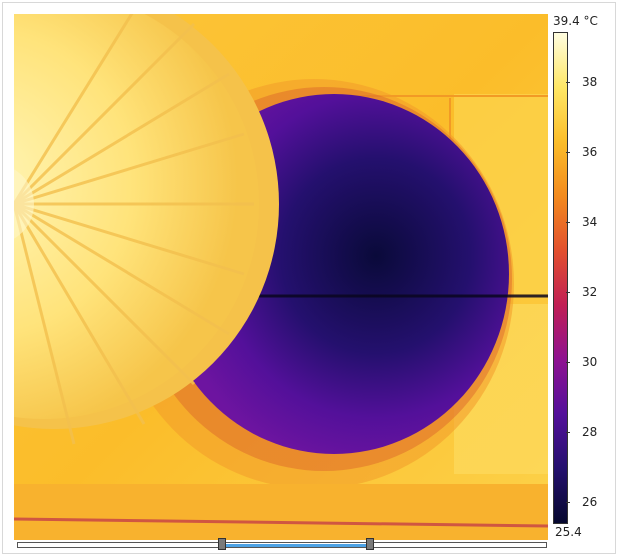 The image size is (619, 557). Describe the element at coordinates (590, 502) in the screenshot. I see `colorbar-tick-label: 26` at that location.